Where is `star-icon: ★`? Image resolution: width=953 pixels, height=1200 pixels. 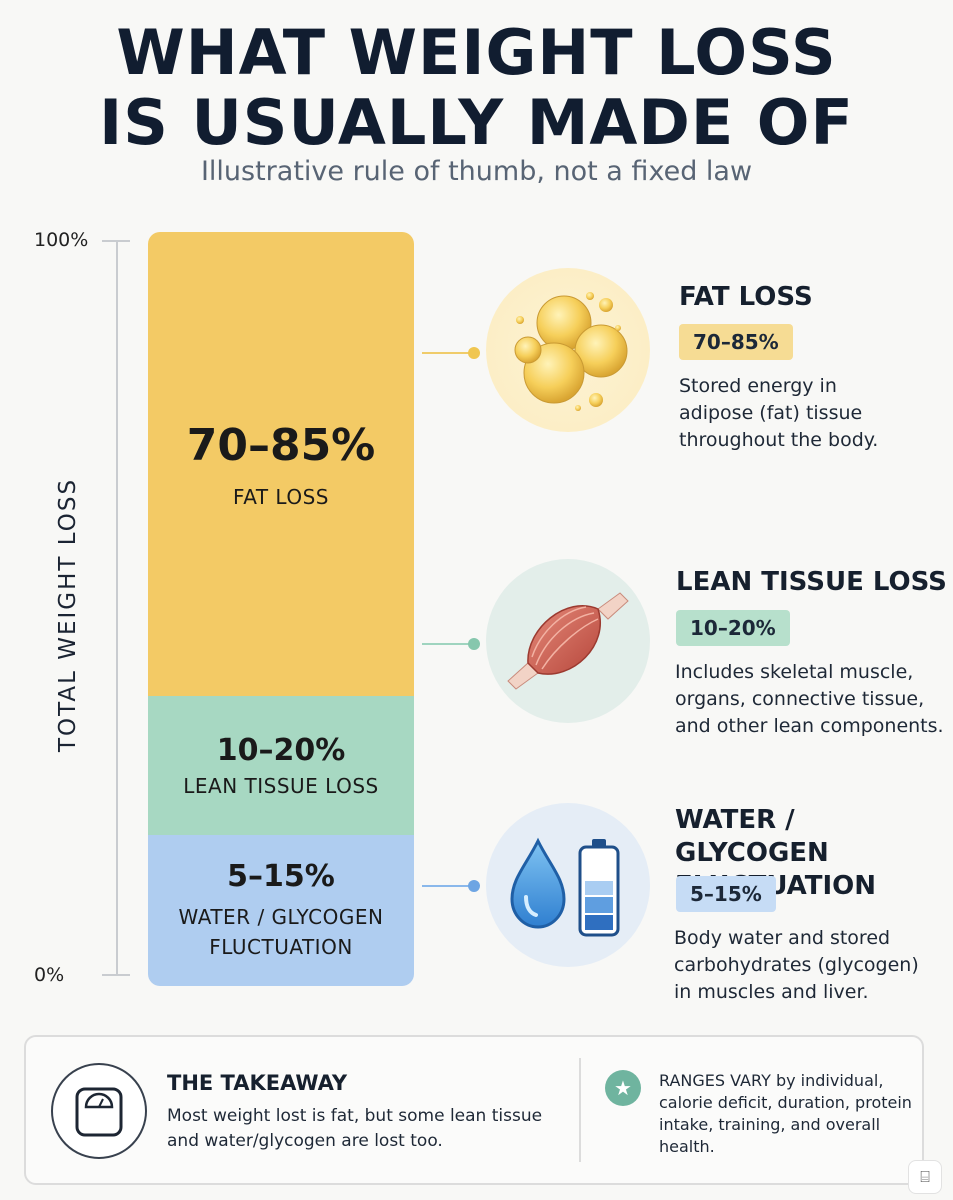
star-icon: ★ is located at coordinates (623, 1088).